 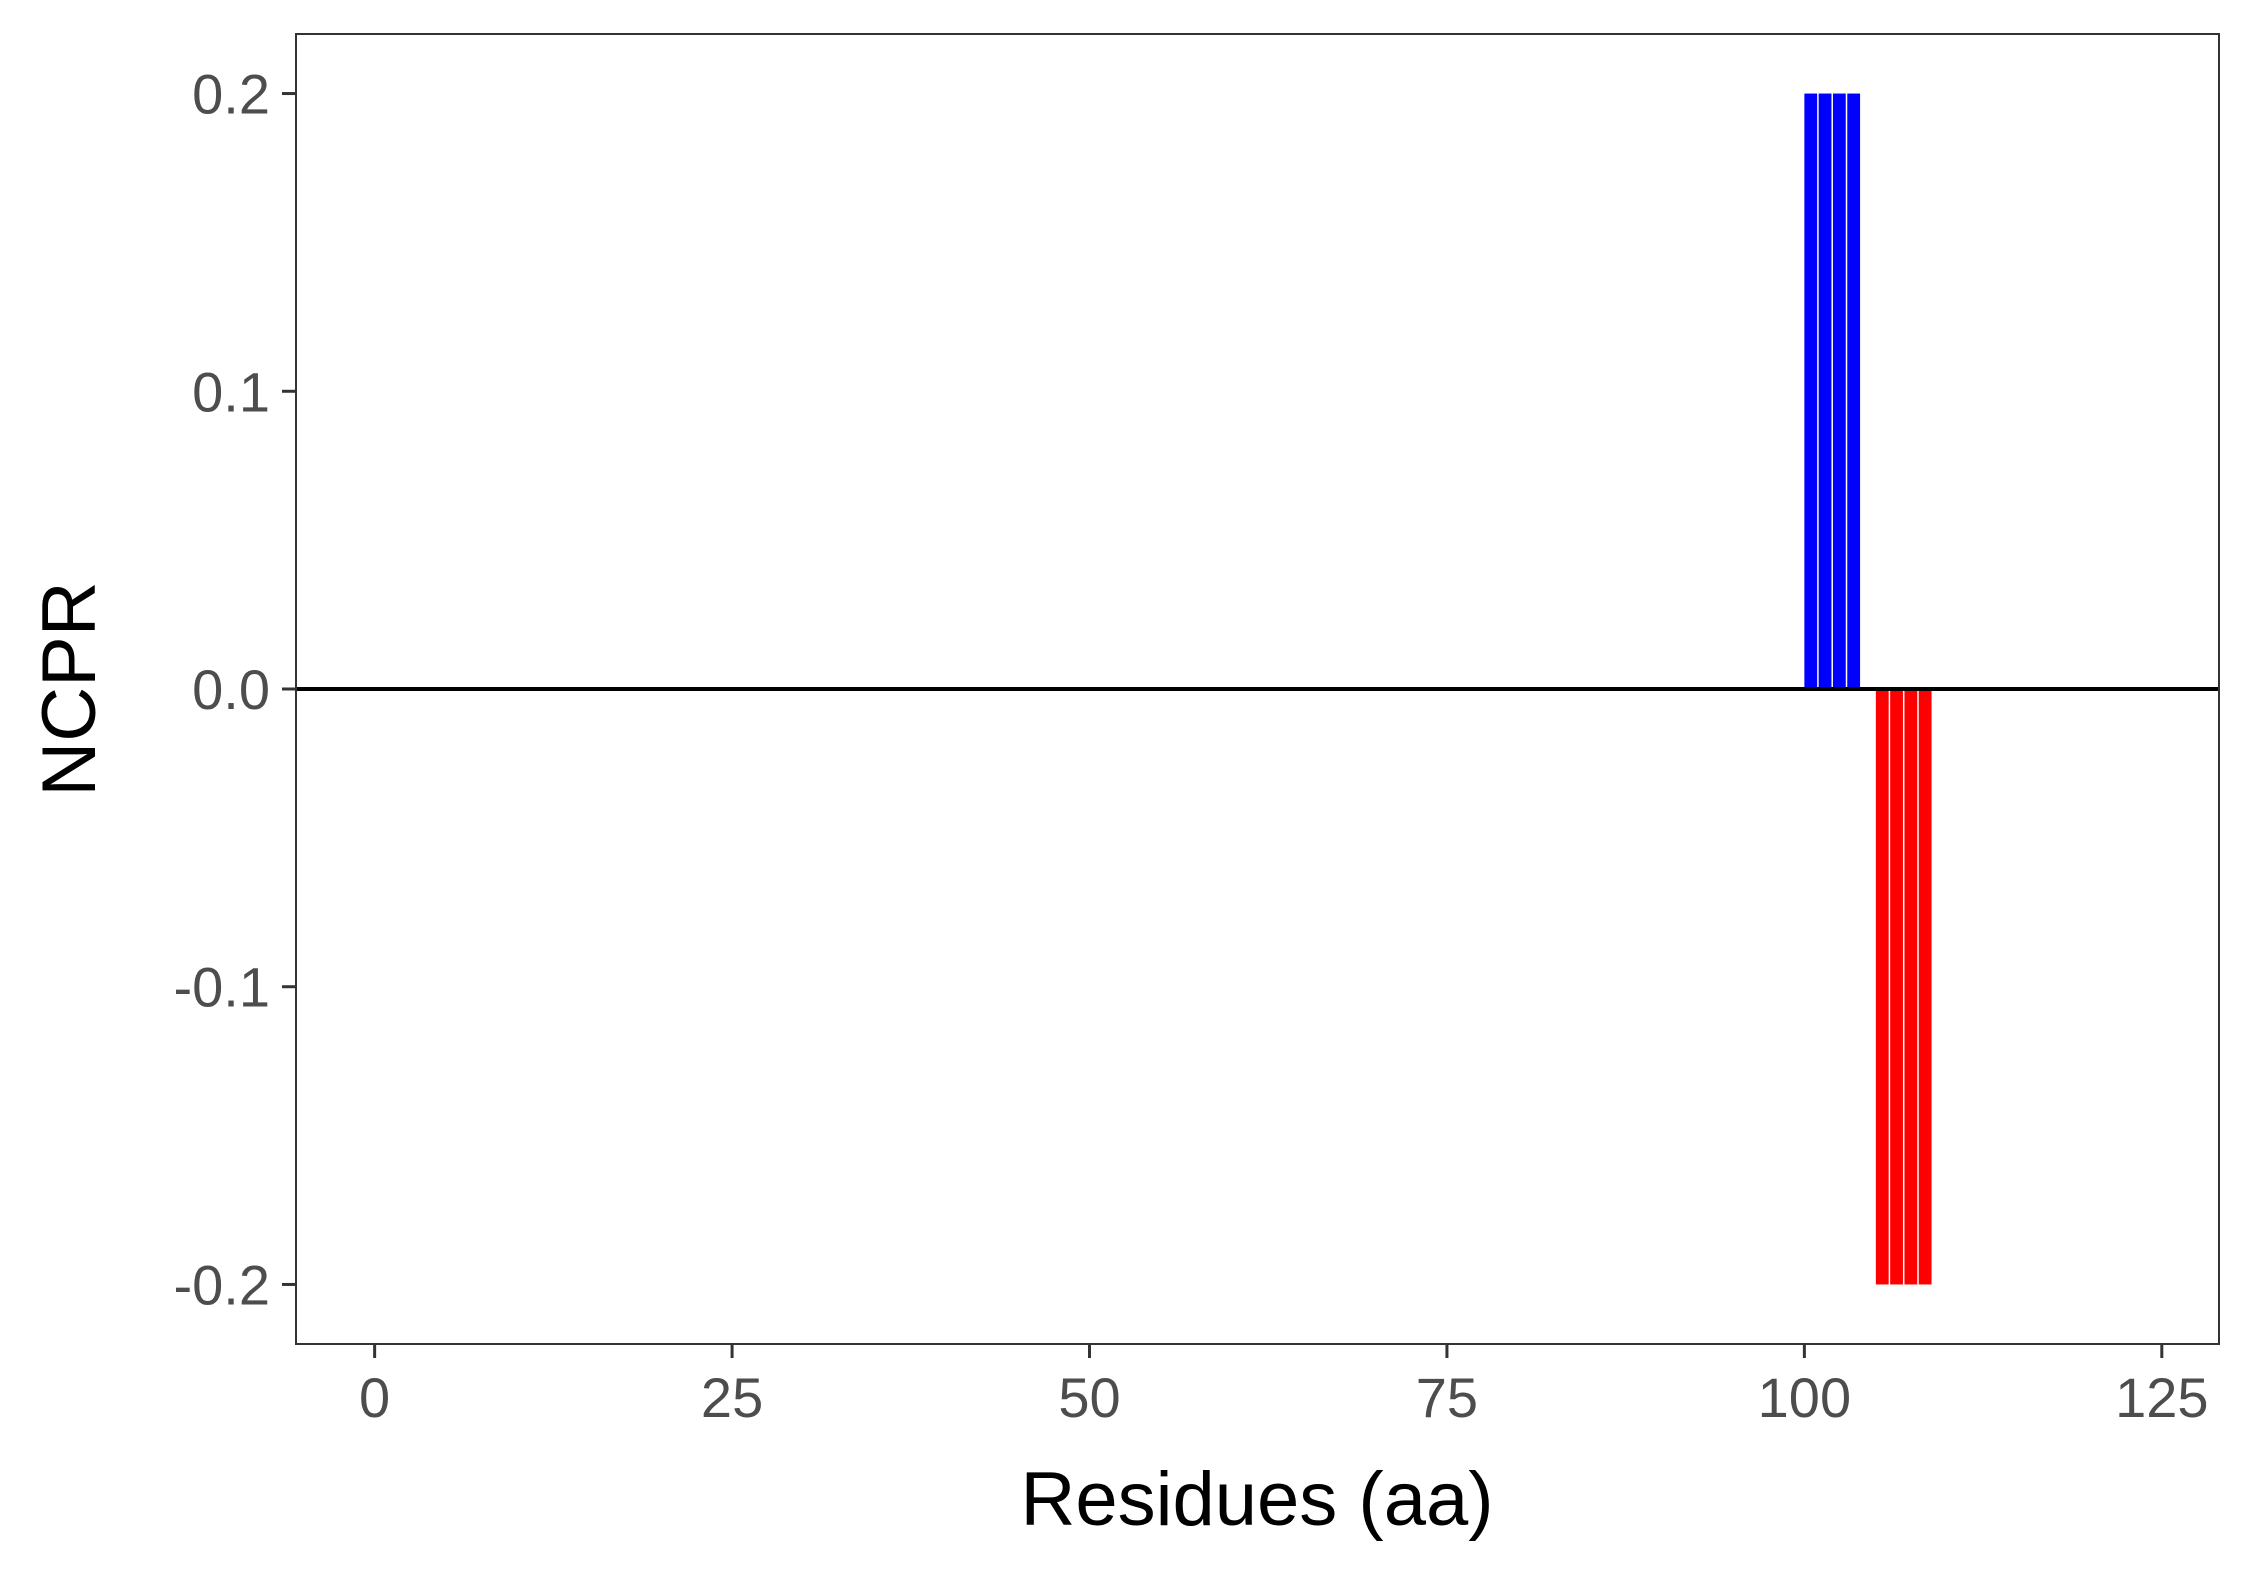 I want to click on x-tick-label: 0, so click(x=374, y=1397).